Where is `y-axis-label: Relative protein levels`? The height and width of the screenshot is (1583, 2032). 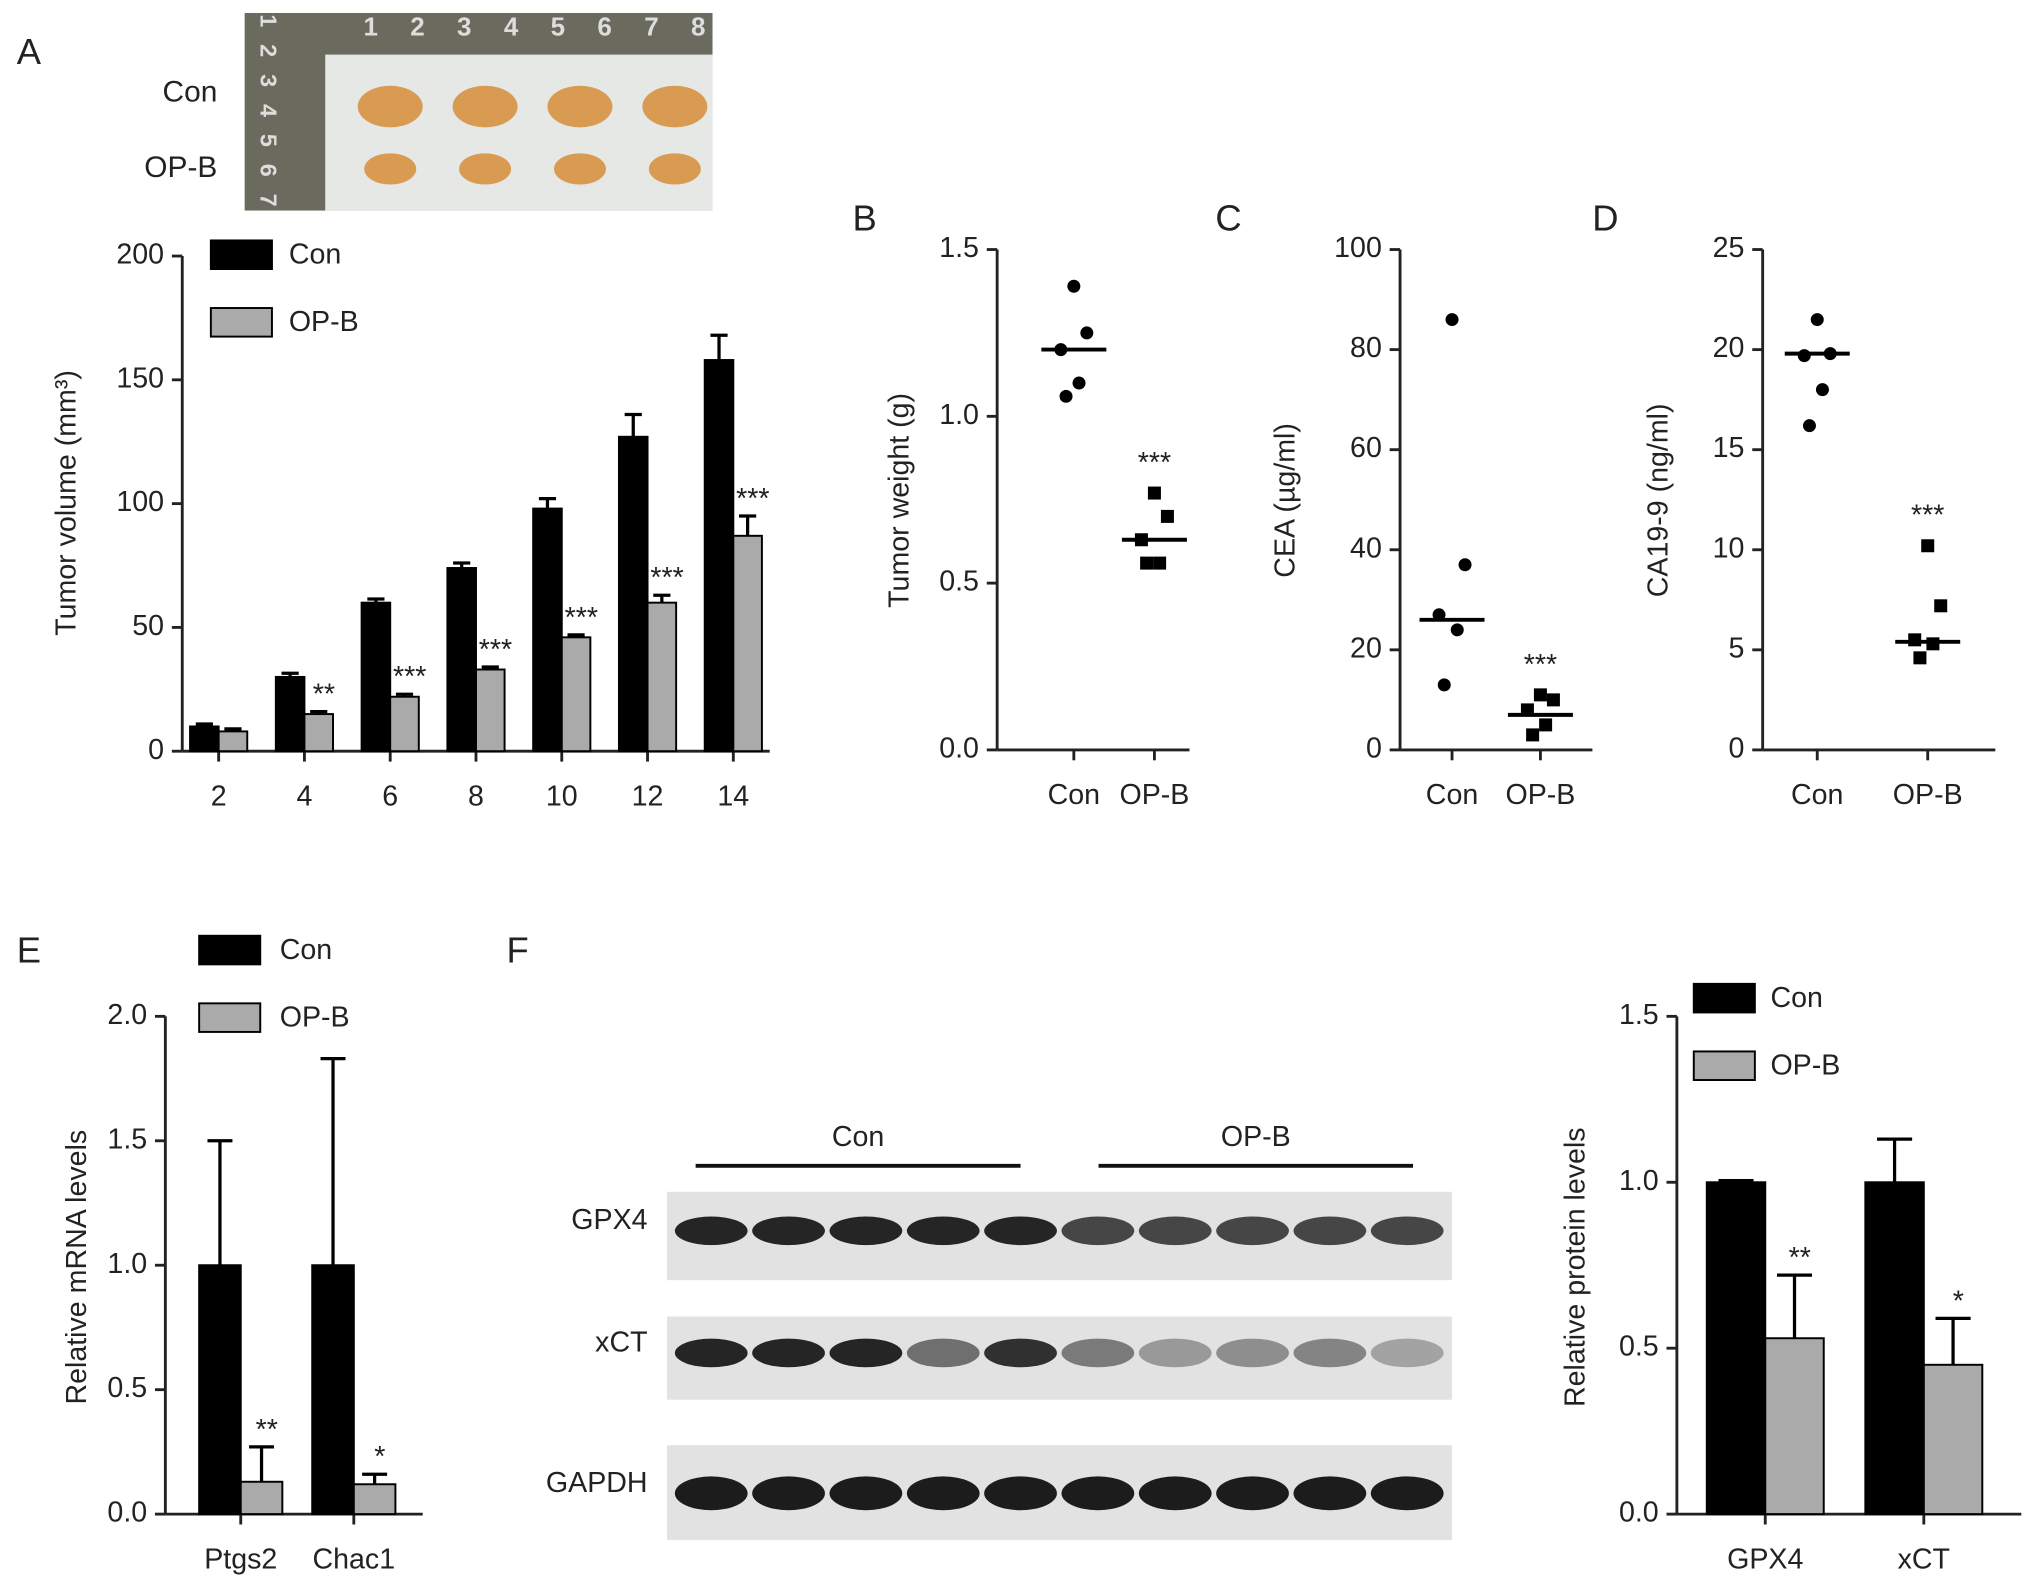
y-axis-label: Relative protein levels is located at coordinates (1575, 1267).